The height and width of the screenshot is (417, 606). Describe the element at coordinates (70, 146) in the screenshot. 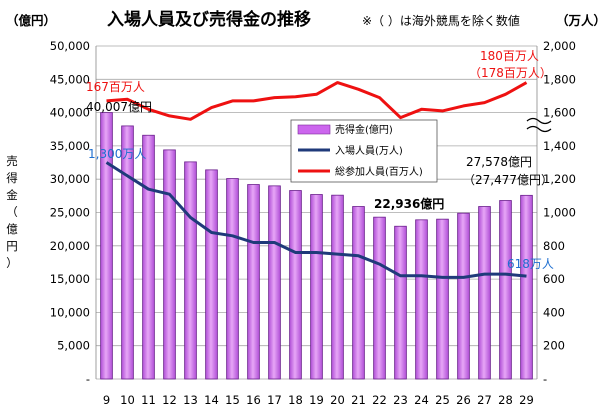

I see `y-left-tick-label: 35,000` at that location.